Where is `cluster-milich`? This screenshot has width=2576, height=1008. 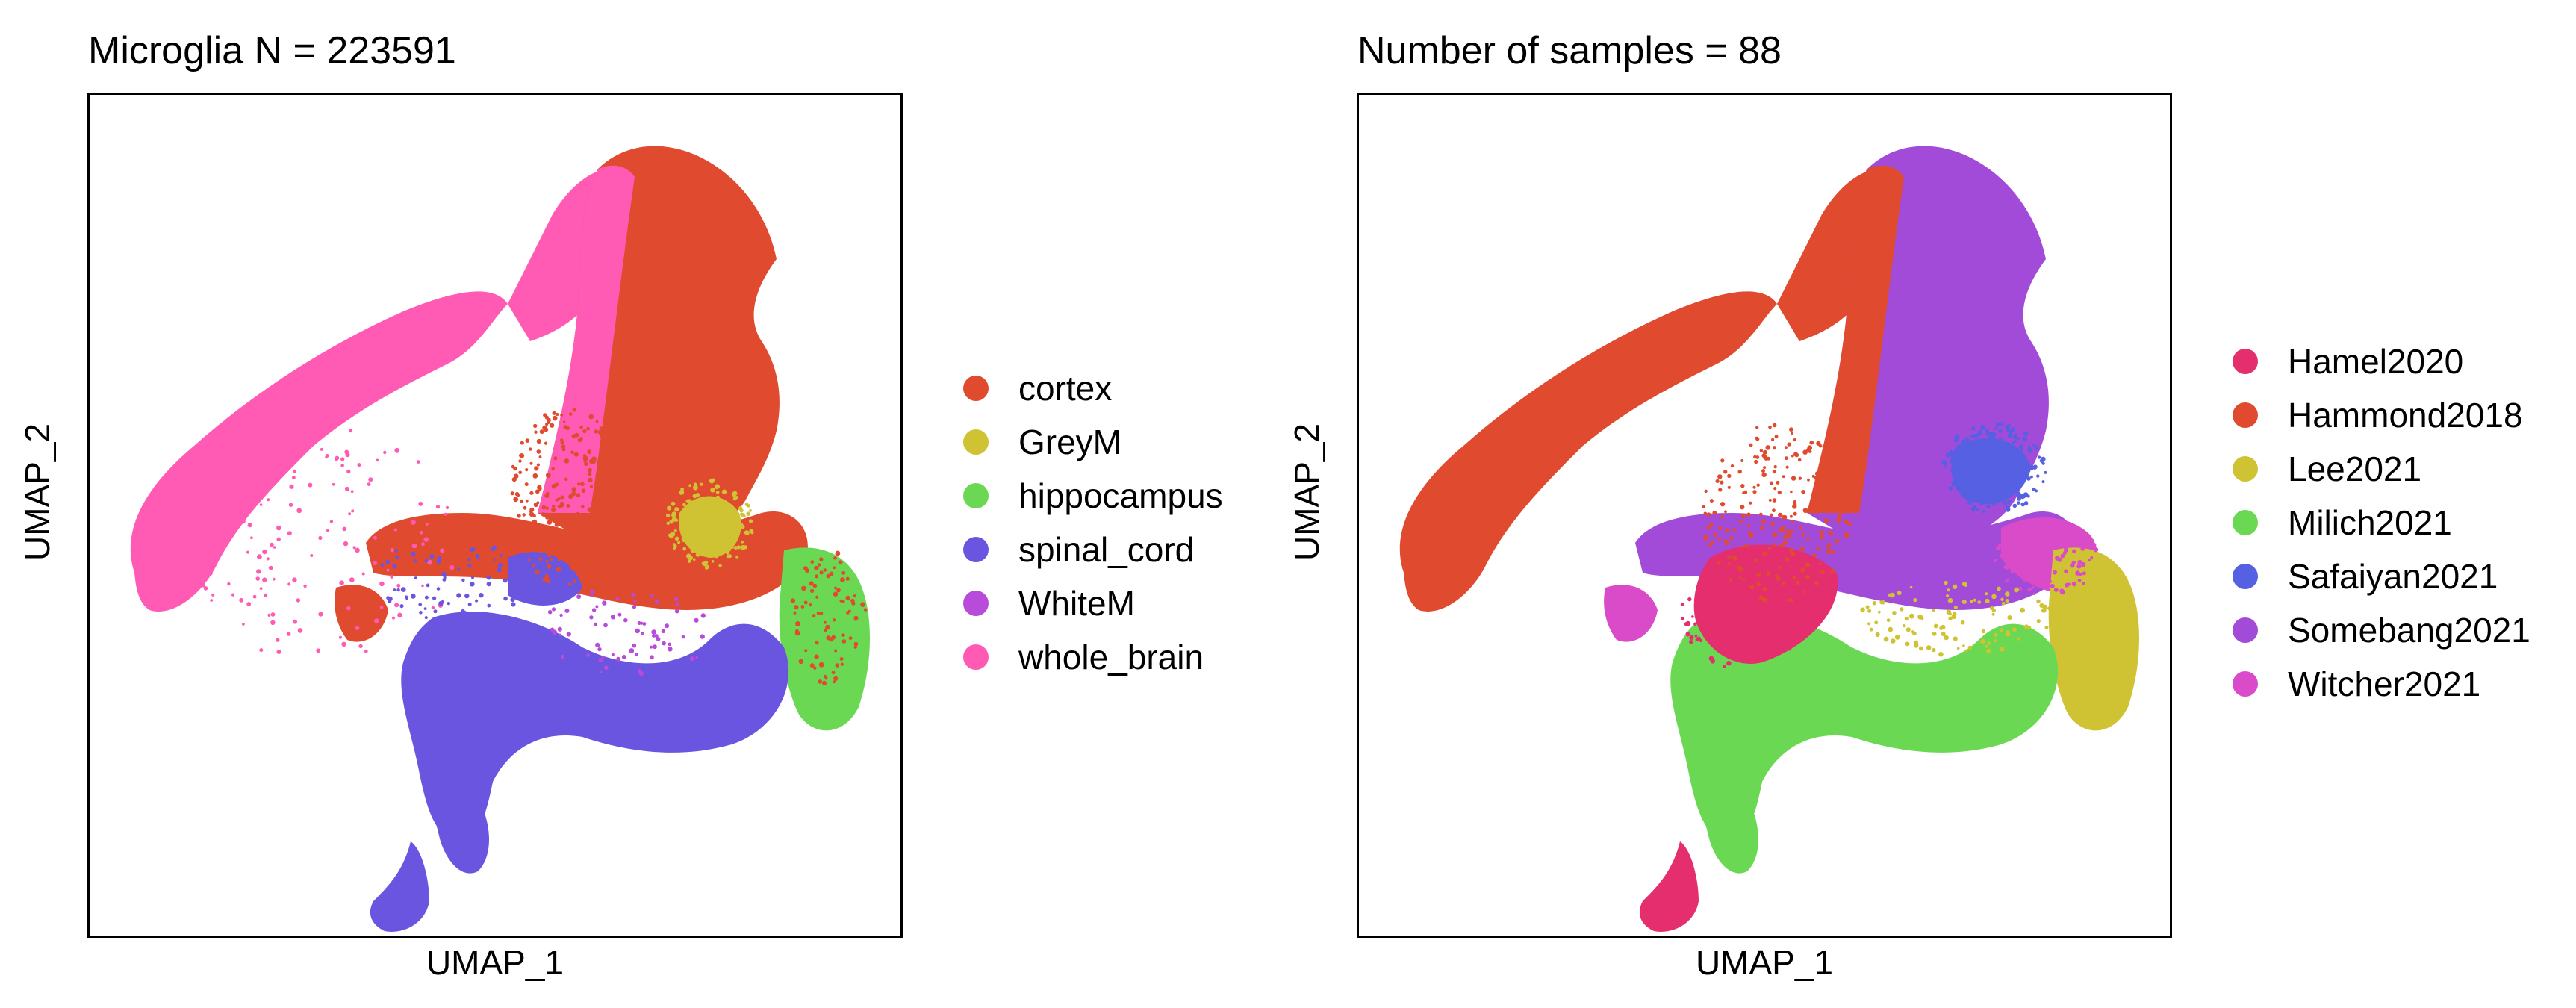
cluster-milich is located at coordinates (1864, 726).